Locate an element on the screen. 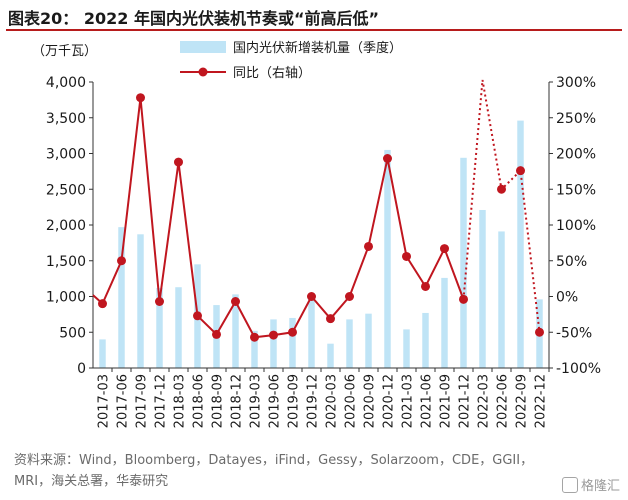 Image resolution: width=628 pixels, height=500 pixels. y2-tick-label: 0% is located at coordinates (567, 298).